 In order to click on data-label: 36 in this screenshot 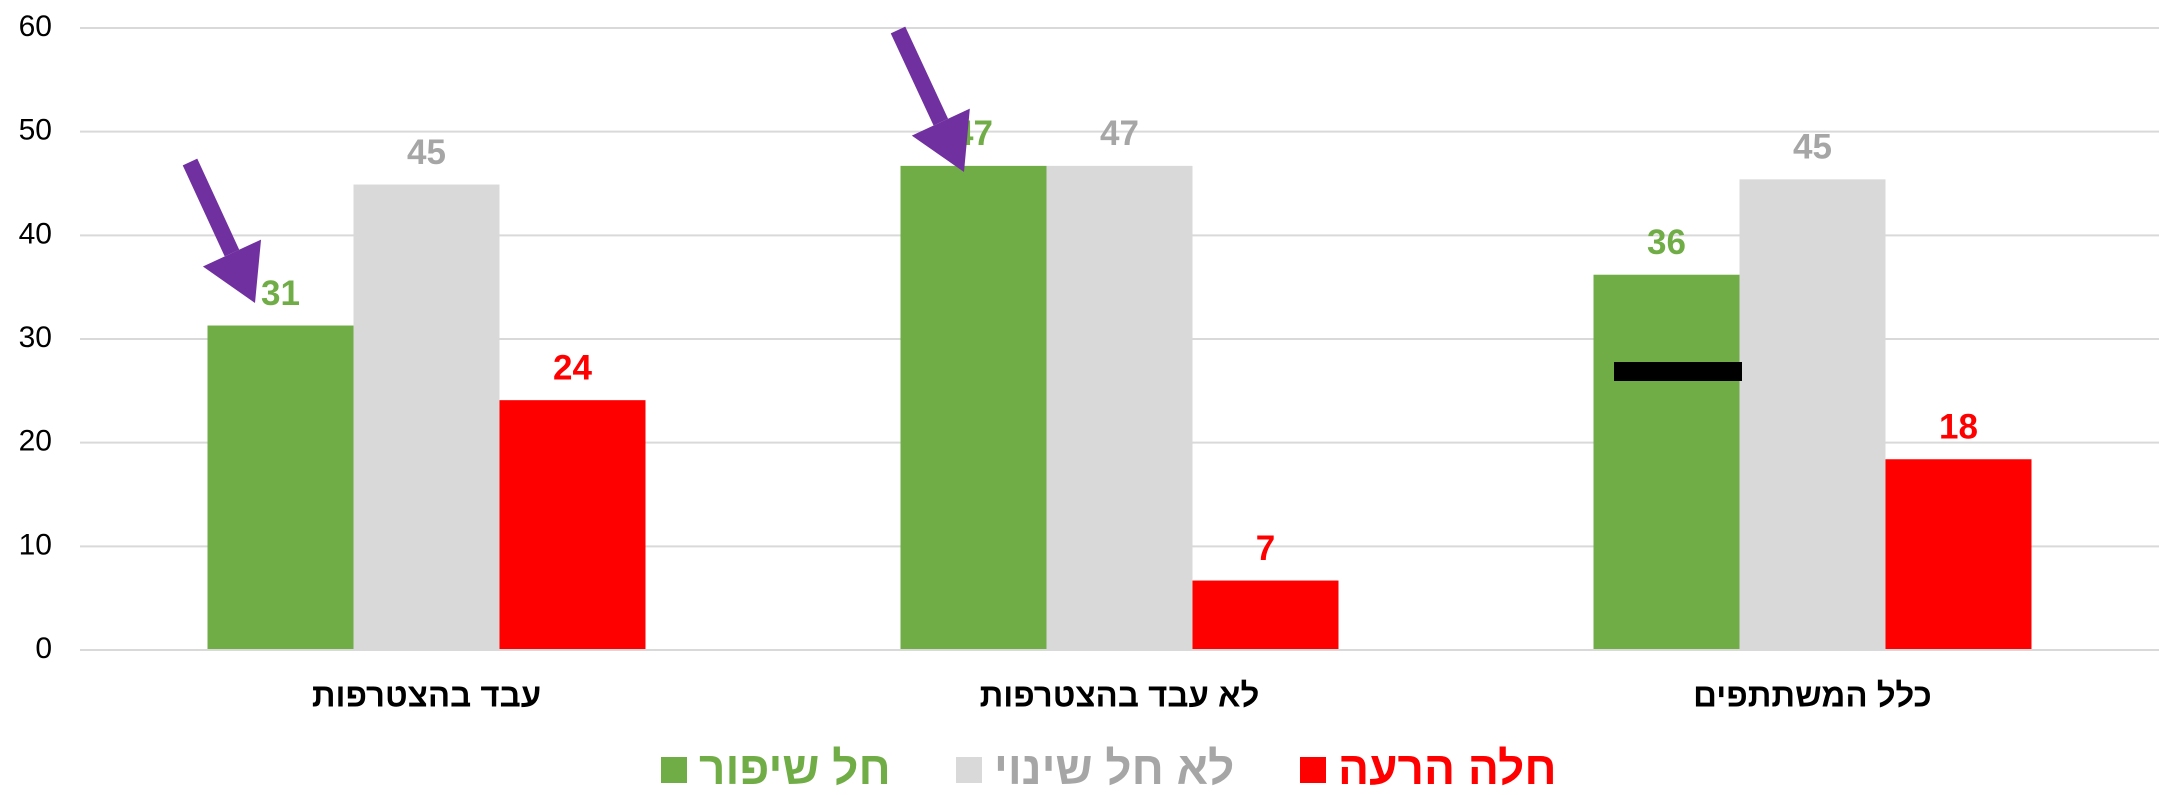, I will do `click(1666, 242)`.